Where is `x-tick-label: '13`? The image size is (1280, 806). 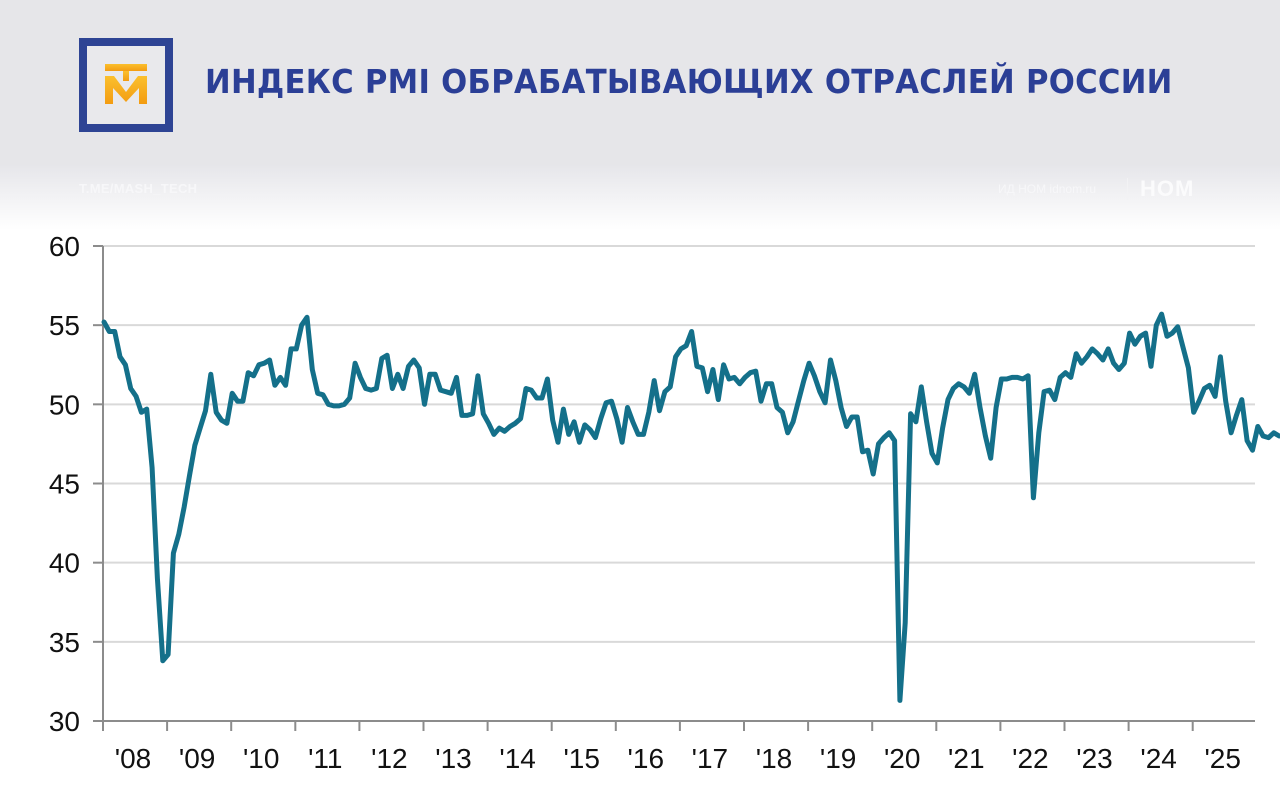
x-tick-label: '13 is located at coordinates (453, 758).